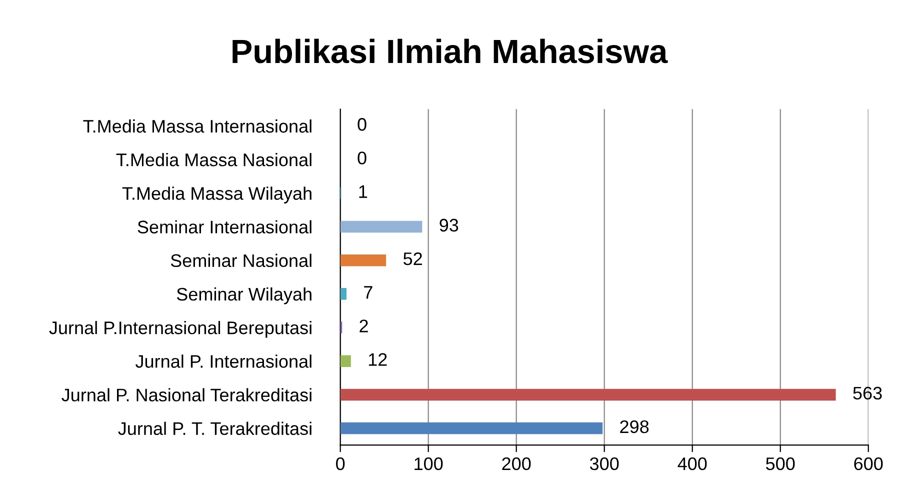  Describe the element at coordinates (868, 463) in the screenshot. I see `x-tick-label: 600` at that location.